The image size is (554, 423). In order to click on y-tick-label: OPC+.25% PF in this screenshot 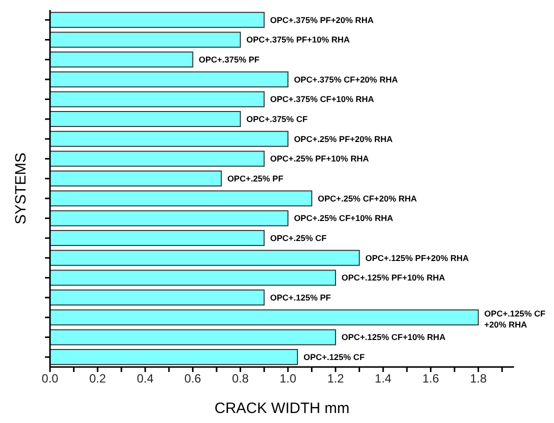, I will do `click(255, 179)`.